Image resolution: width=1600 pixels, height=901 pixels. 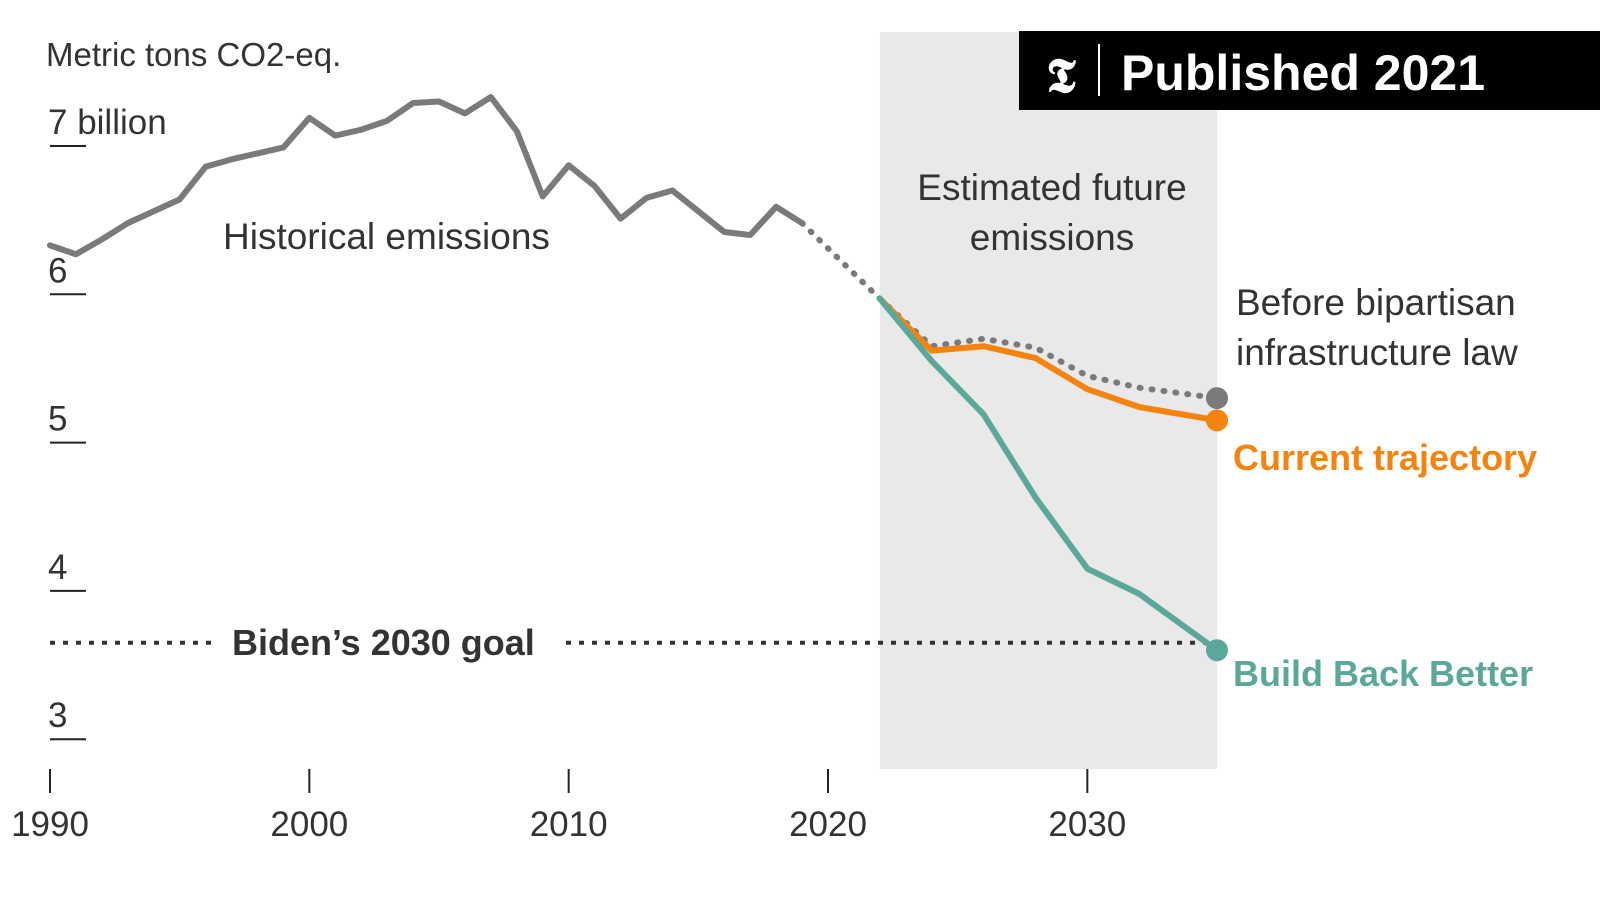 What do you see at coordinates (1087, 824) in the screenshot?
I see `x-tick-label: 2030` at bounding box center [1087, 824].